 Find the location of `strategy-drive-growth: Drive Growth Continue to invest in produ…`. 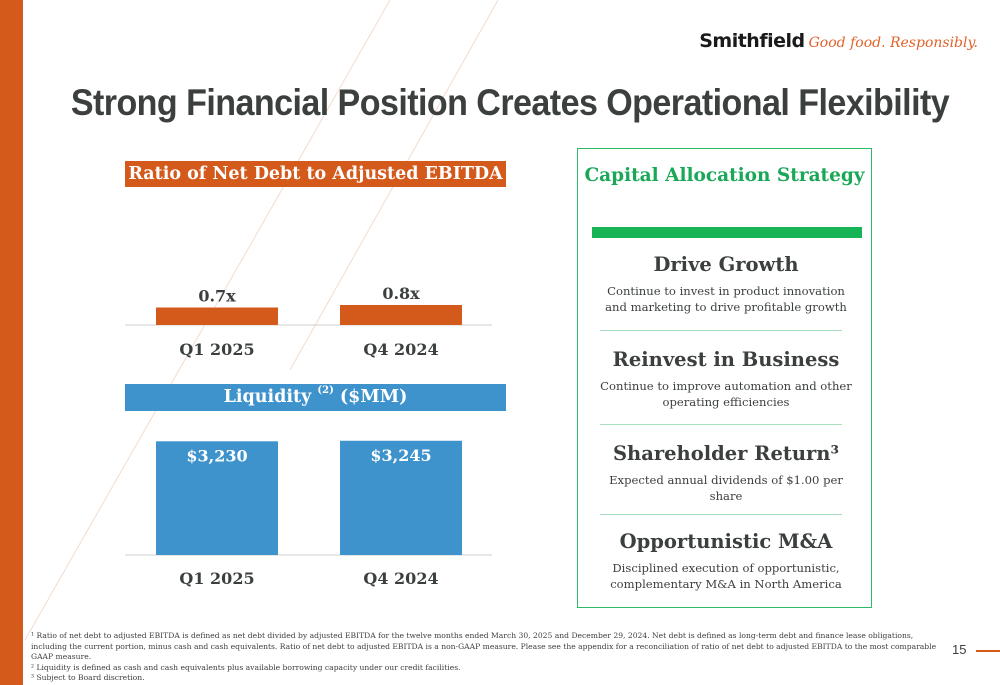

strategy-drive-growth: Drive Growth Continue to invest in produ… is located at coordinates (726, 284).